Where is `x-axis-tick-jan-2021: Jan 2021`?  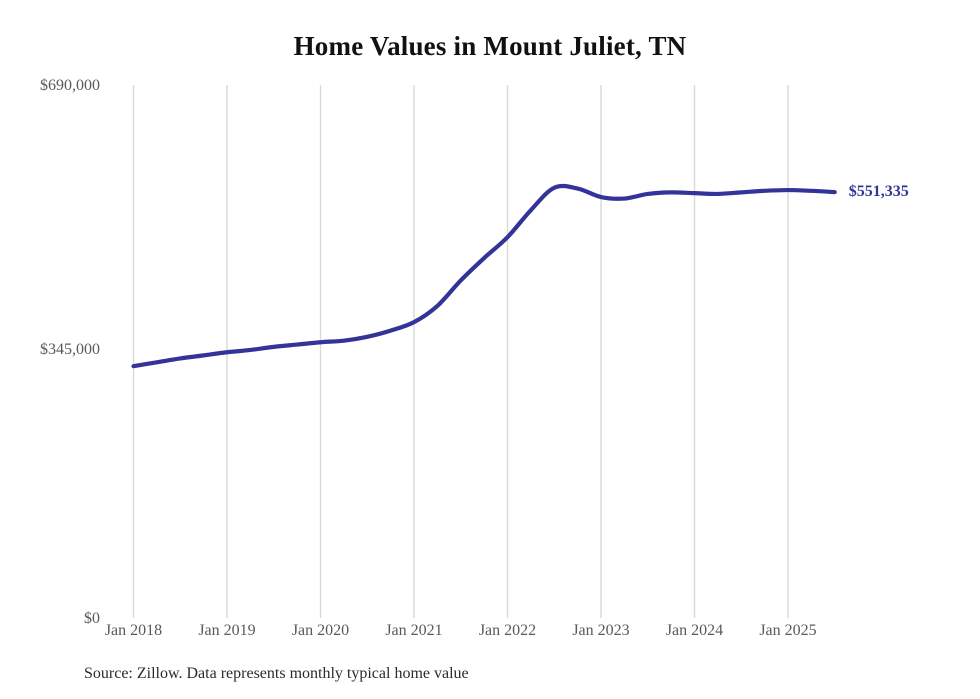 x-axis-tick-jan-2021: Jan 2021 is located at coordinates (414, 630).